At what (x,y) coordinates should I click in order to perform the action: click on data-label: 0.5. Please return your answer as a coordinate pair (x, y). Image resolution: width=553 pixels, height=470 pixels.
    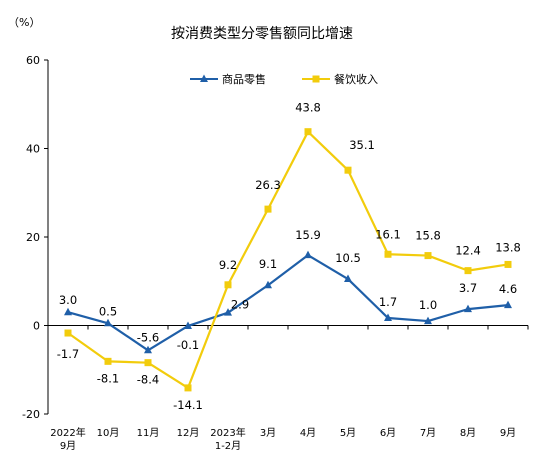
    Looking at the image, I should click on (108, 311).